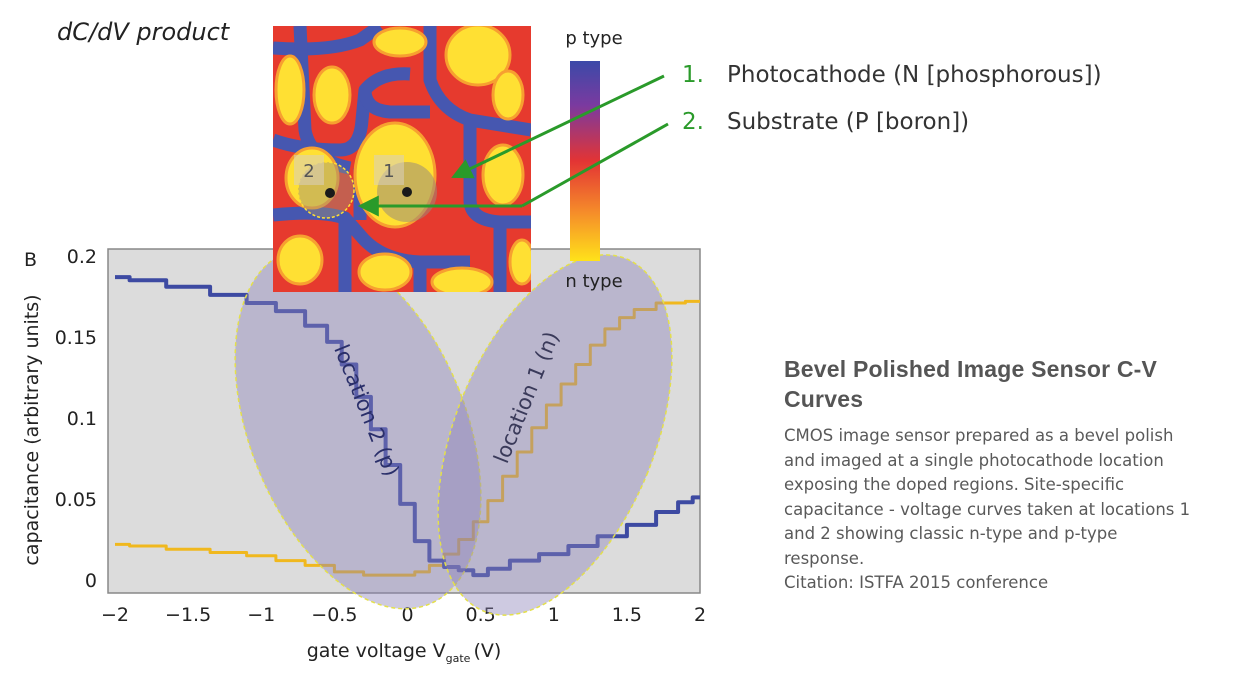 This screenshot has height=680, width=1258. What do you see at coordinates (82, 257) in the screenshot?
I see `y-tick-label: 0.2` at bounding box center [82, 257].